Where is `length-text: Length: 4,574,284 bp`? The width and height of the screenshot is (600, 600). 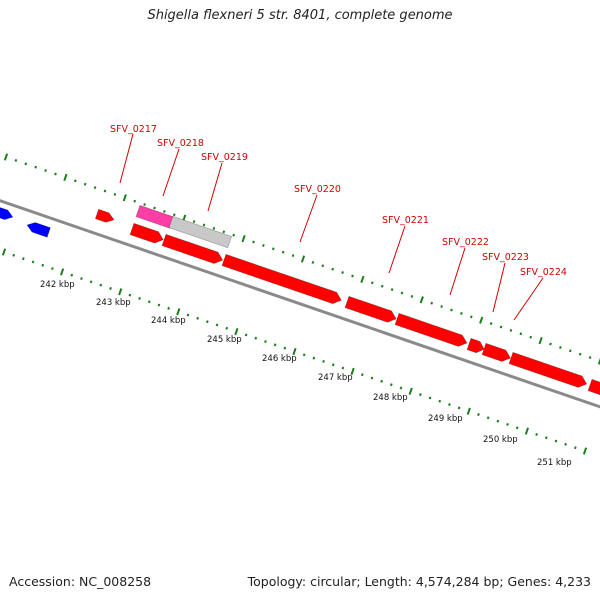 length-text: Length: 4,574,284 bp is located at coordinates (432, 581).